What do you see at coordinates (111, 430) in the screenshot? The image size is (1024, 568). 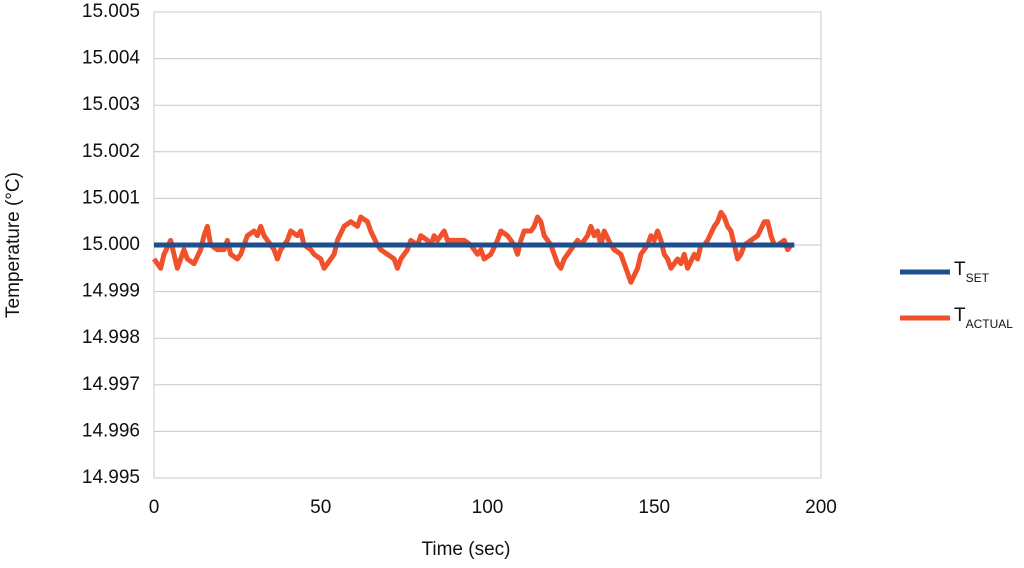 I see `y-tick-label: 14.996` at bounding box center [111, 430].